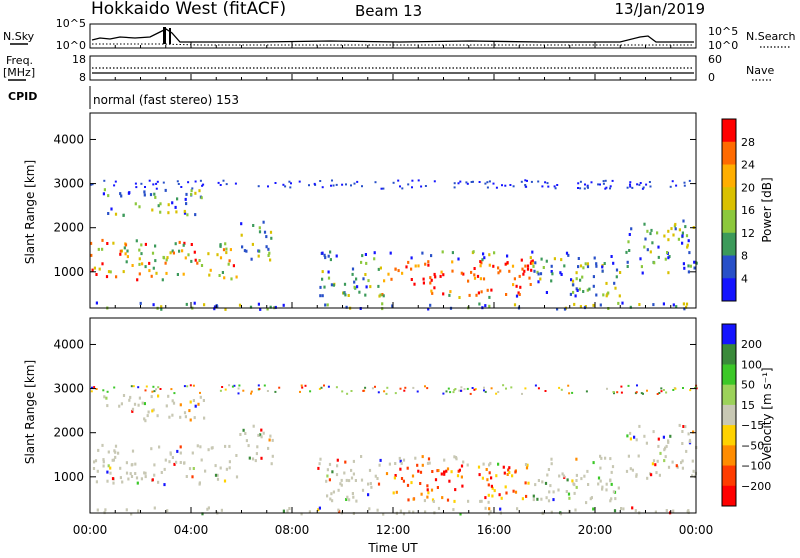 This screenshot has height=558, width=800. What do you see at coordinates (729, 456) in the screenshot?
I see `colorbar-segment` at bounding box center [729, 456].